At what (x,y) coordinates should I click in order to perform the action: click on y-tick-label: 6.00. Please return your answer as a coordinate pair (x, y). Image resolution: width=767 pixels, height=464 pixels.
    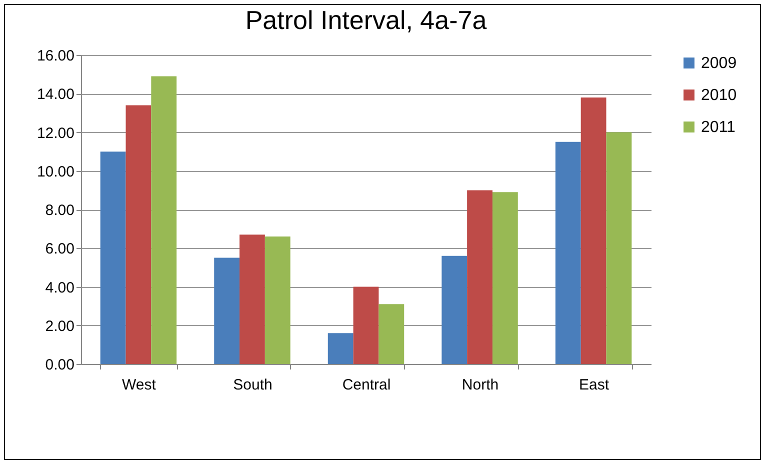
    Looking at the image, I should click on (59, 249).